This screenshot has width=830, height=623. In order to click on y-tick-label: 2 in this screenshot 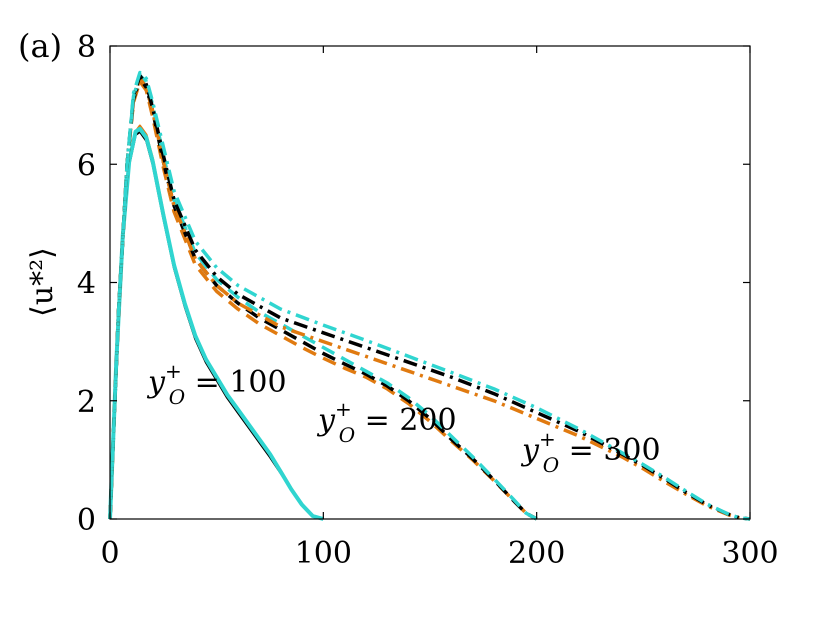, I will do `click(86, 402)`.